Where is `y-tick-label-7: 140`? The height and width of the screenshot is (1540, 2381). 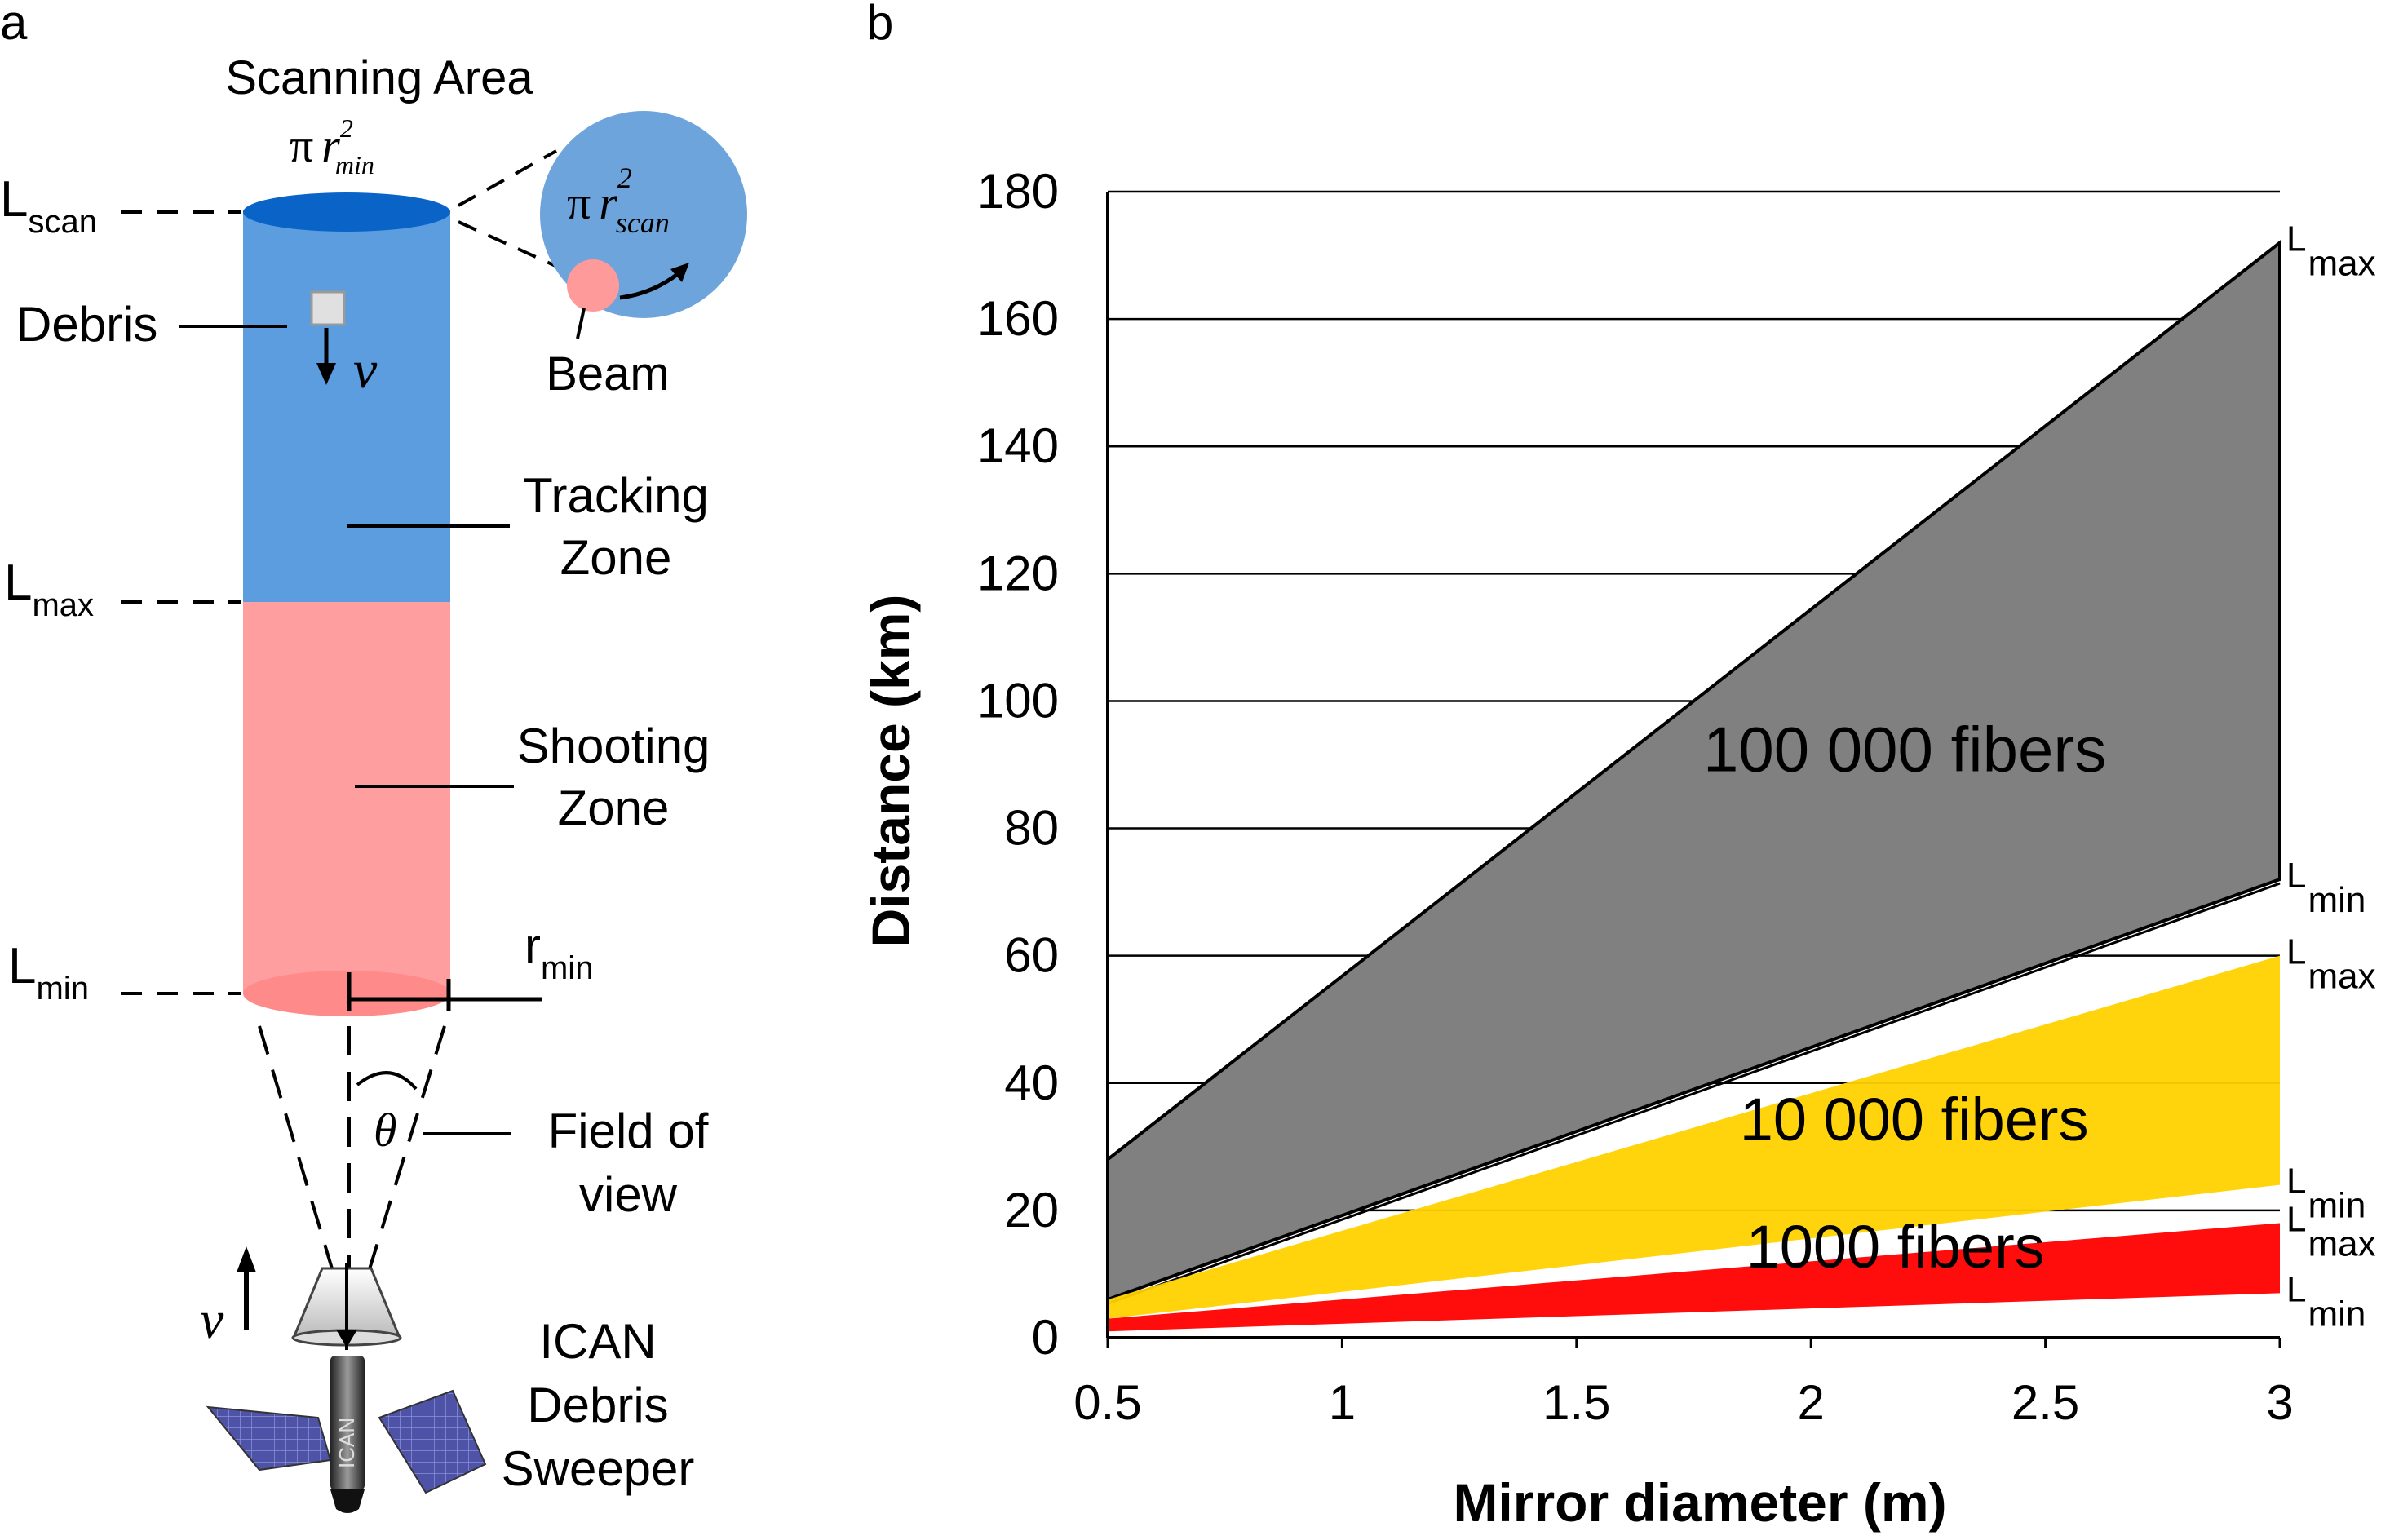
y-tick-label-7: 140 is located at coordinates (1018, 446).